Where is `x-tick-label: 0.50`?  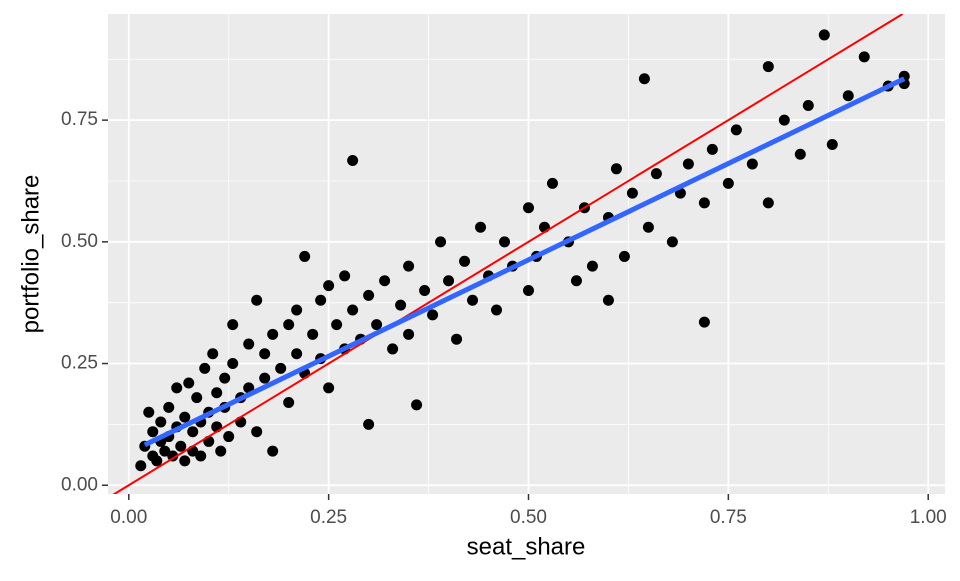 x-tick-label: 0.50 is located at coordinates (528, 517).